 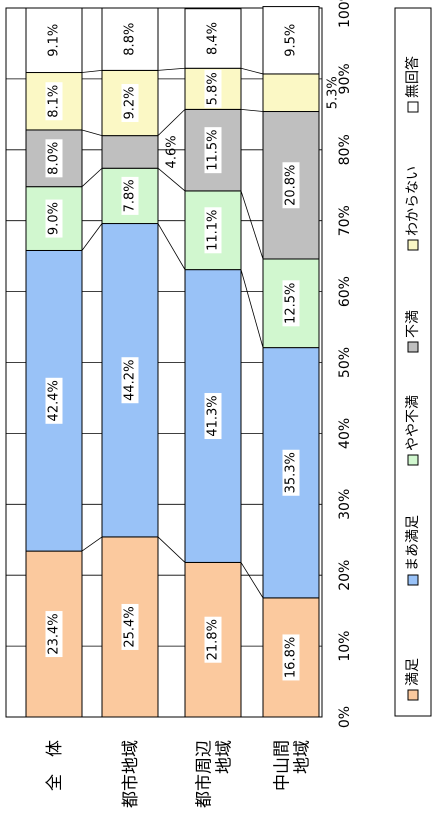 I want to click on data-label-text: 7.8%, so click(x=130, y=195).